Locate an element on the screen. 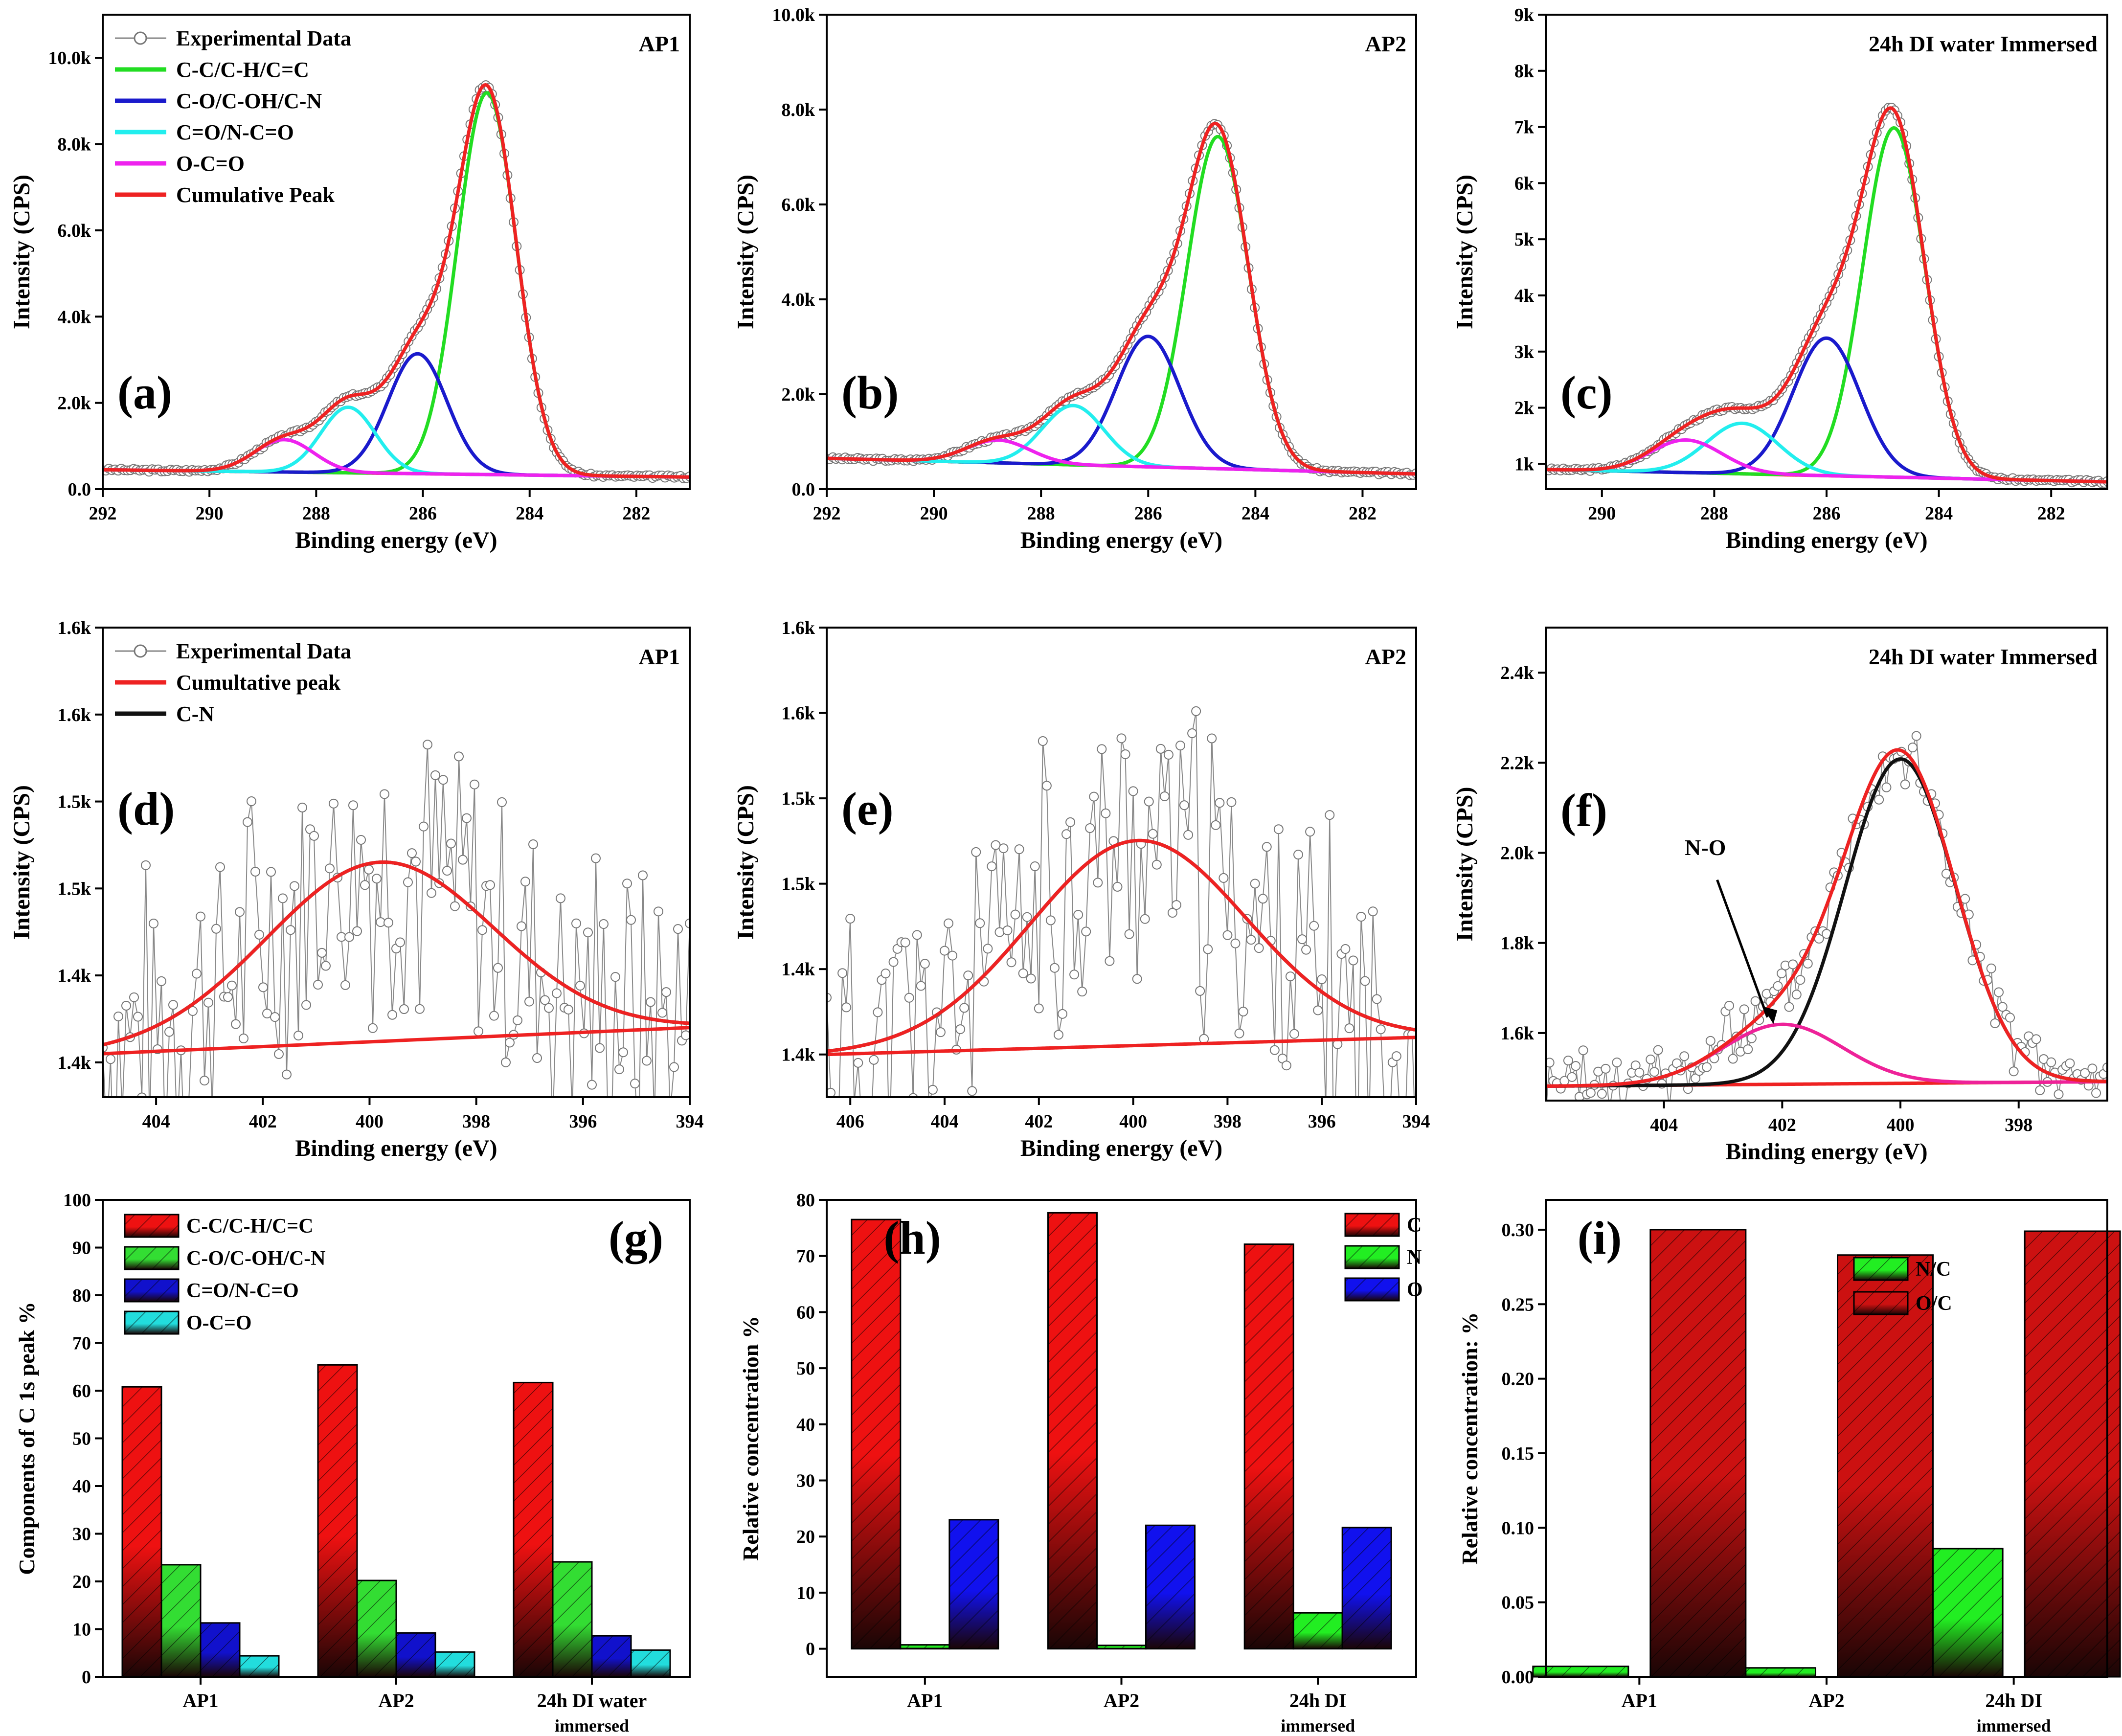  y-tick-label: 2.0k is located at coordinates (1517, 853).